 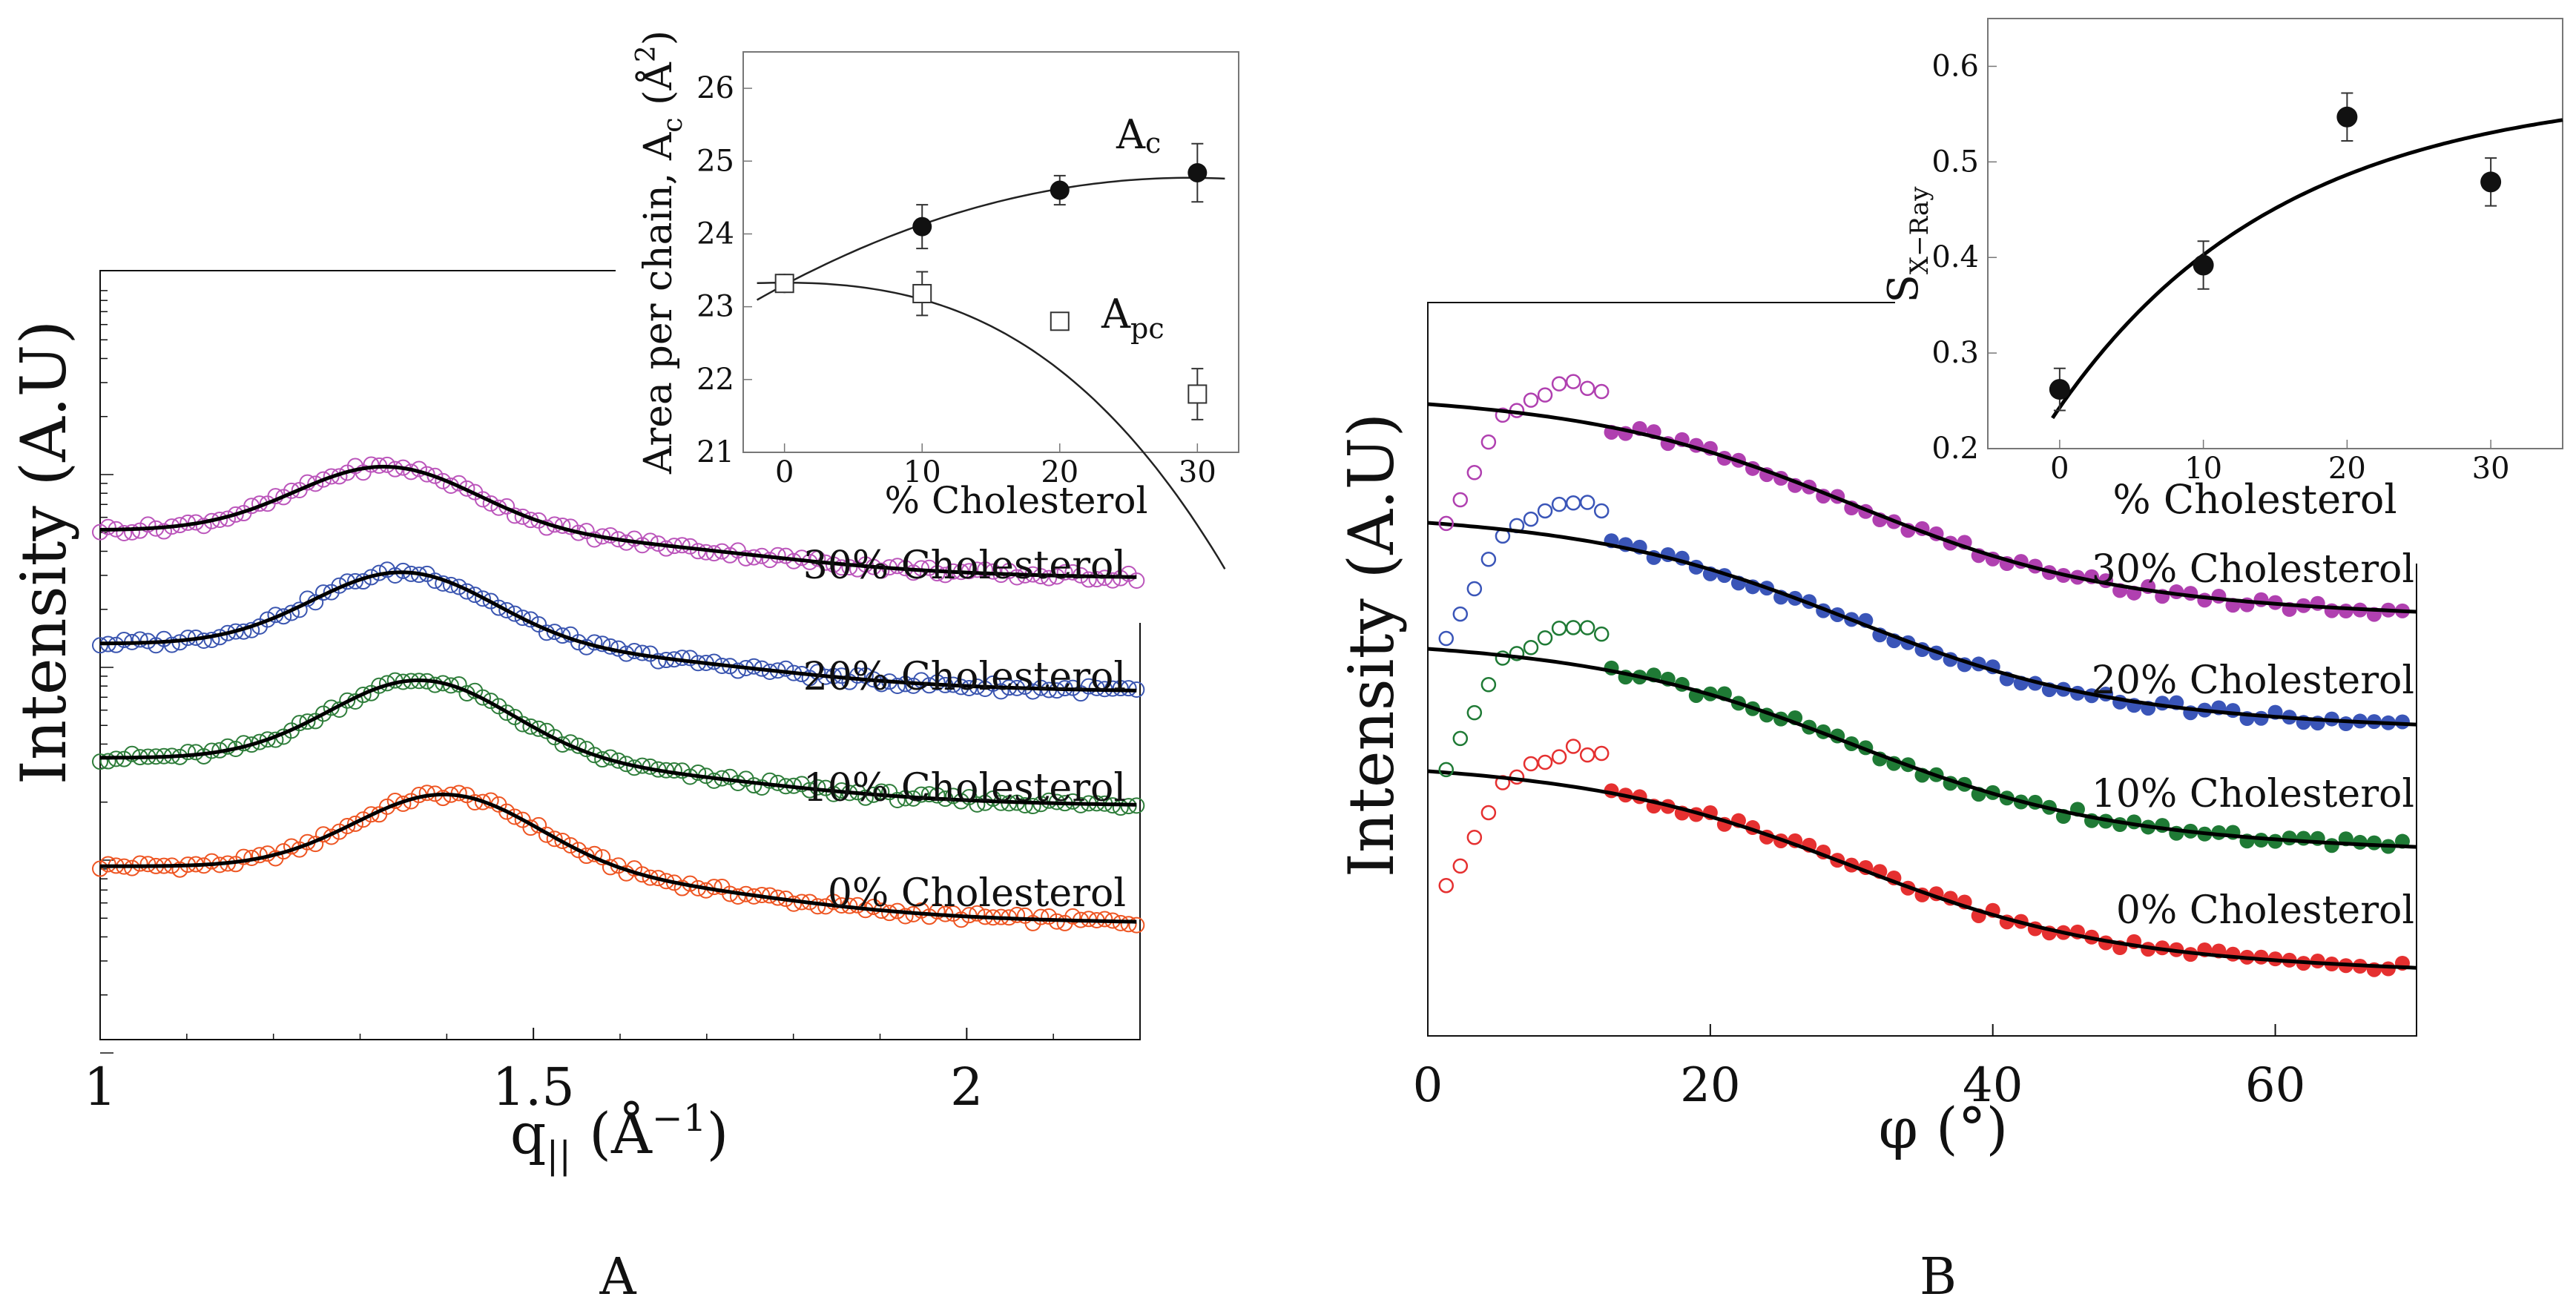 I want to click on panel-a-x-tick-labels: 1 1.5 2, so click(x=534, y=1087).